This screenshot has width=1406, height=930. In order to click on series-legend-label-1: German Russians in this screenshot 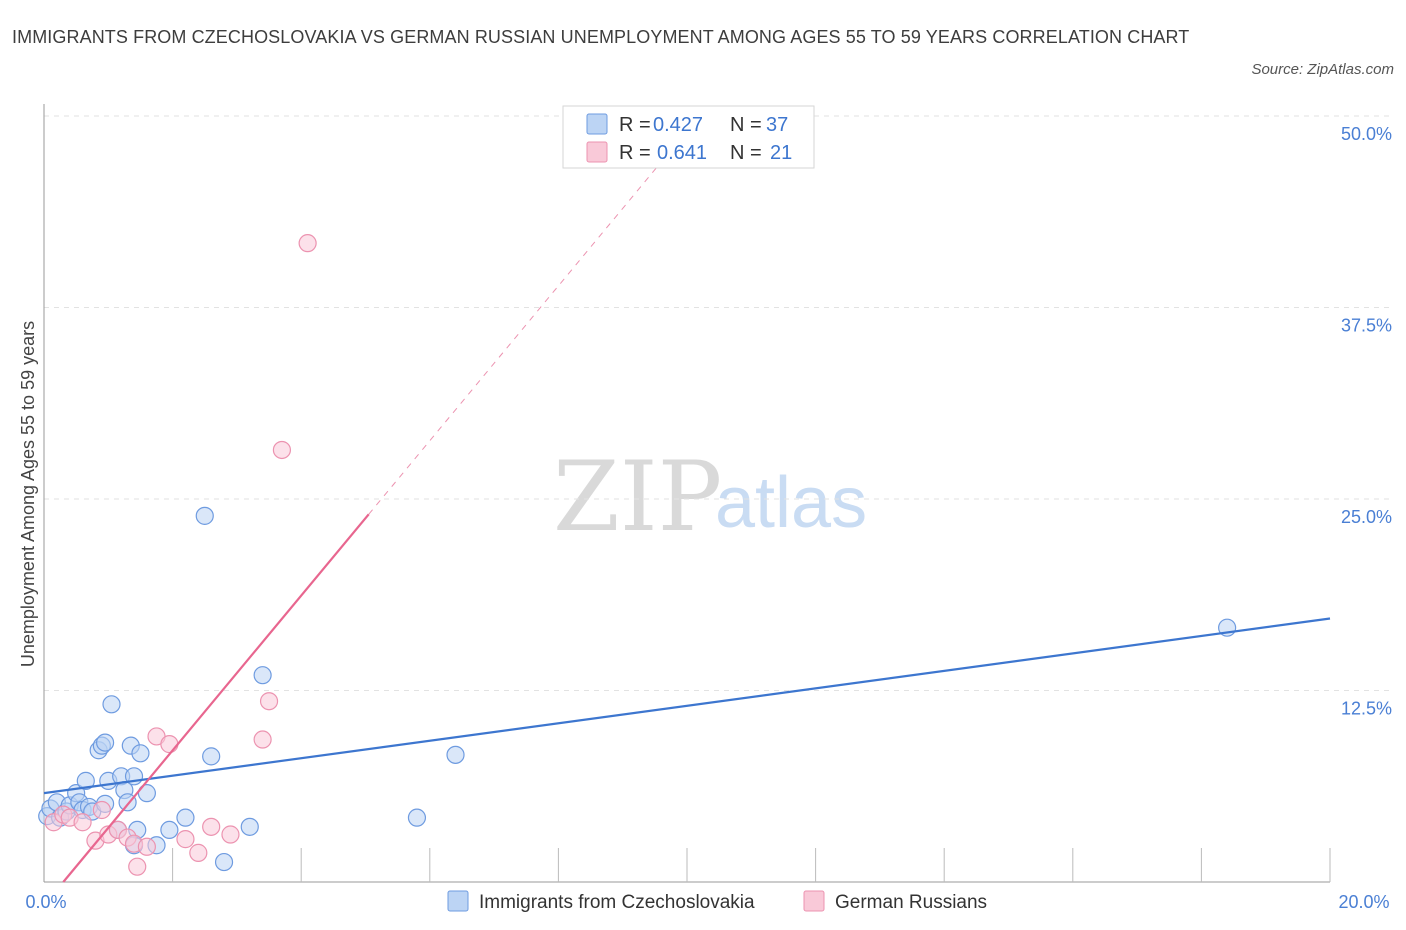, I will do `click(911, 902)`.